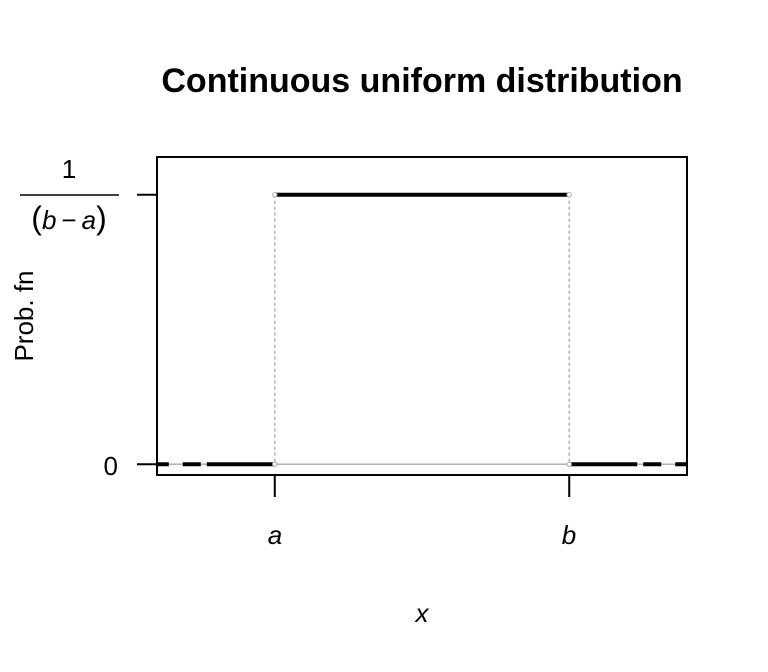 The image size is (768, 672). Describe the element at coordinates (68, 218) in the screenshot. I see `y-tick-fraction-denominator: (b − a)` at that location.